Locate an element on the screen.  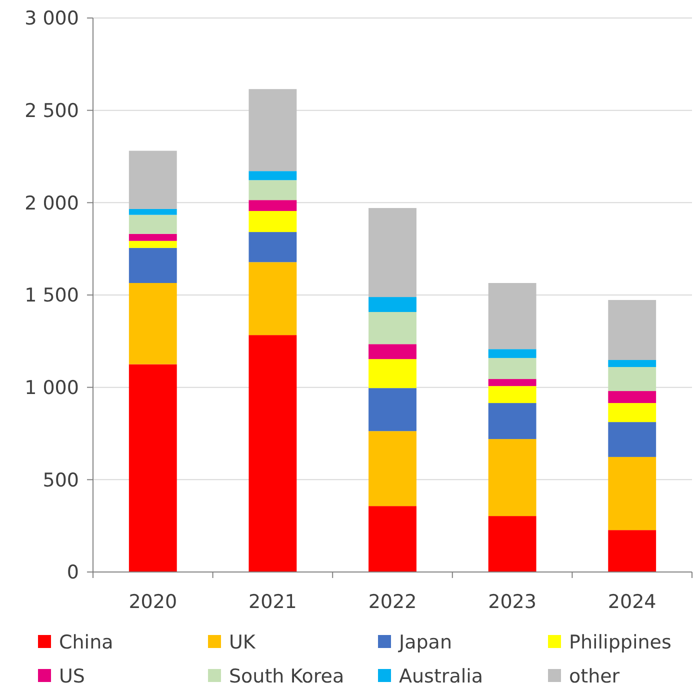
x-tick-label: 2022 is located at coordinates (392, 602).